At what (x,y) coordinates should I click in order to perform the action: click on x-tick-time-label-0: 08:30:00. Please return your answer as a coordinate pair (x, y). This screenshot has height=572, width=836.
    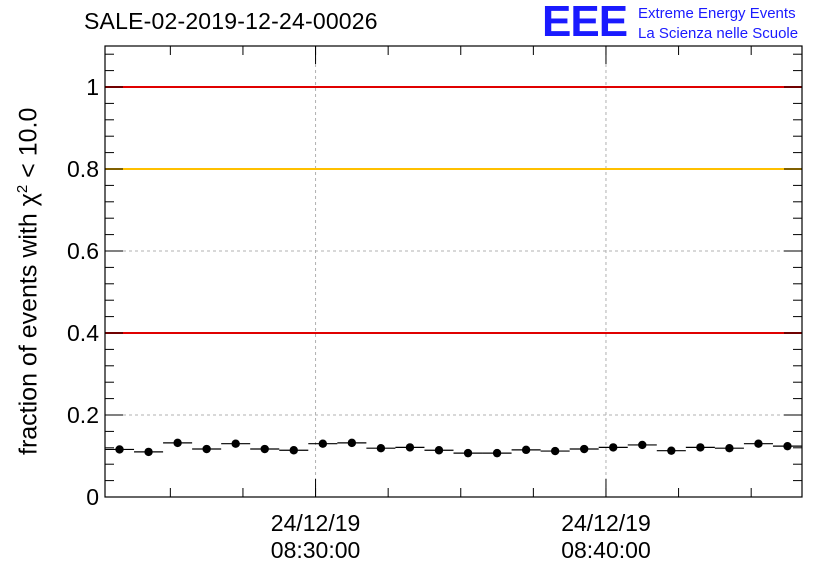
    Looking at the image, I should click on (316, 550).